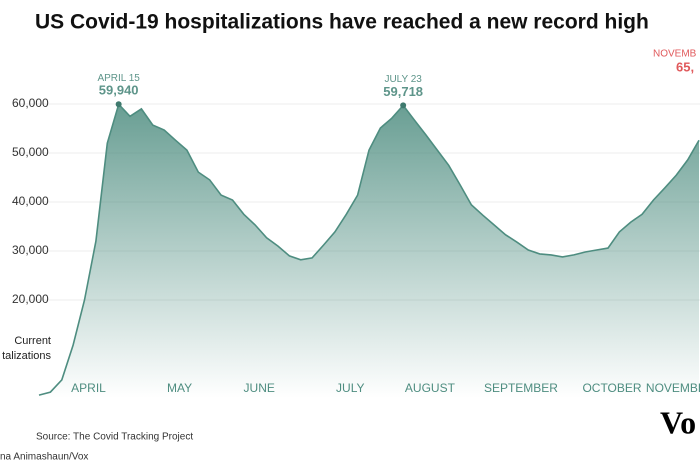 The width and height of the screenshot is (700, 467). I want to click on y-tick-label: 30,000, so click(30, 250).